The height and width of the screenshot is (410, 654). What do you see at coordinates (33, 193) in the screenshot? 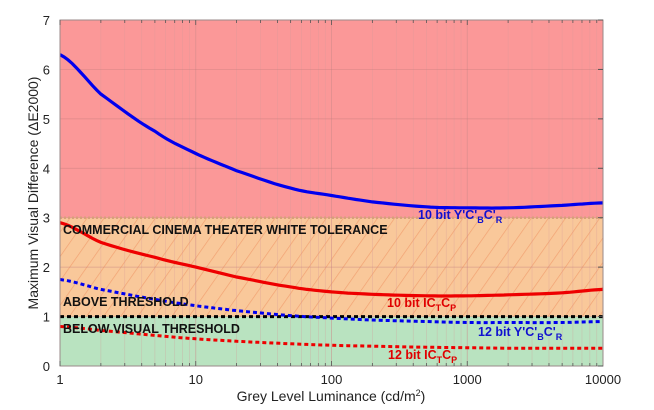
I see `y-axis-label: Maximum Visual Difference (ΔE2000)` at bounding box center [33, 193].